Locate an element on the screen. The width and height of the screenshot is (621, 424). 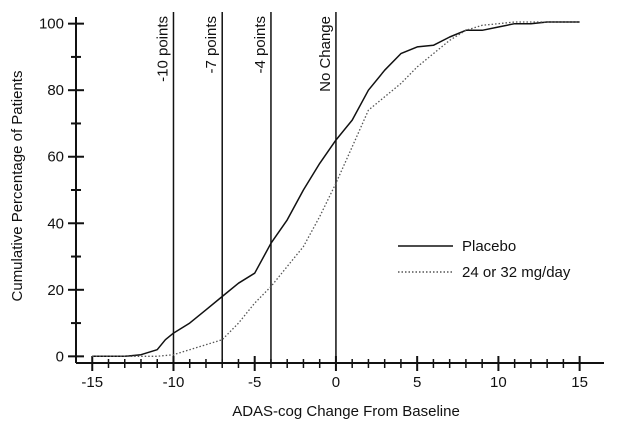
reference-line-label: -4 points is located at coordinates (260, 45).